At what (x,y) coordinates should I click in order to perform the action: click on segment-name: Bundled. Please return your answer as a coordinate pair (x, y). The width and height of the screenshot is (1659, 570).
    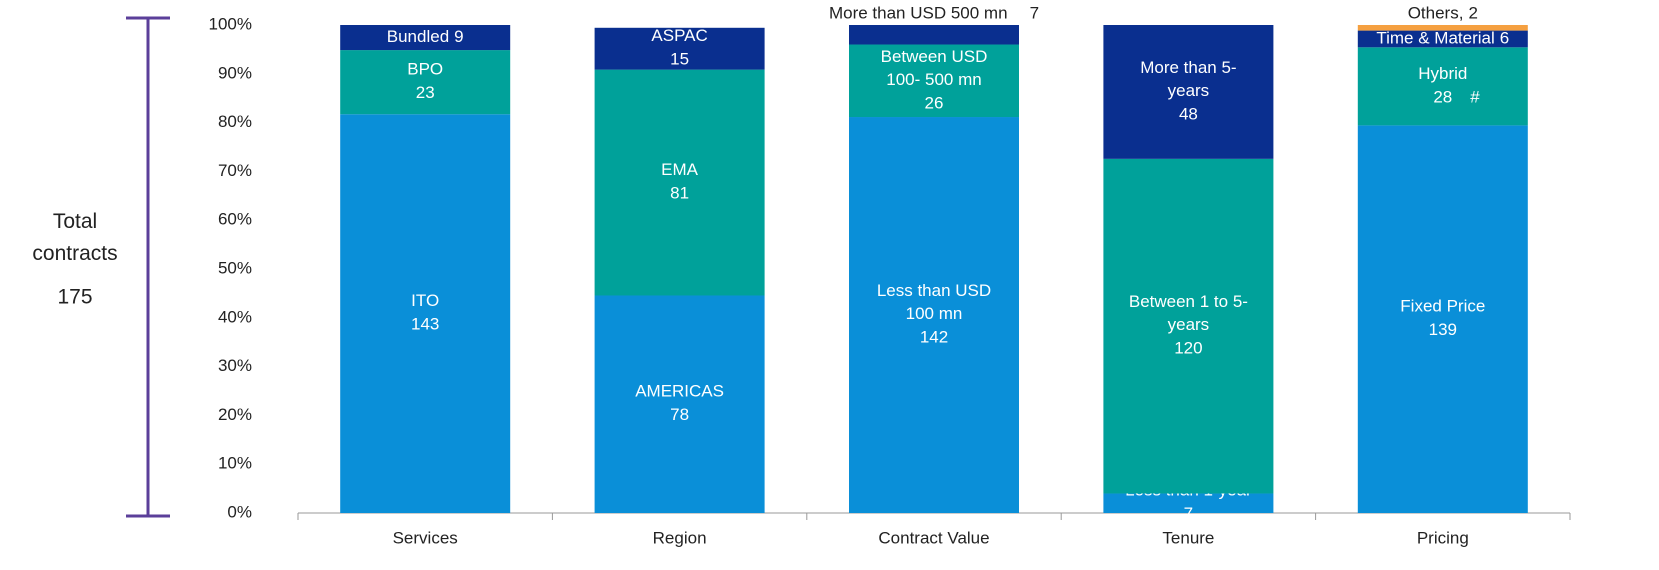
    Looking at the image, I should click on (418, 36).